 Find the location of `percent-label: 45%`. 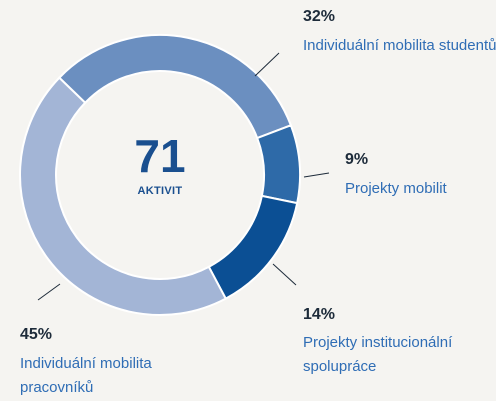

percent-label: 45% is located at coordinates (36, 334).